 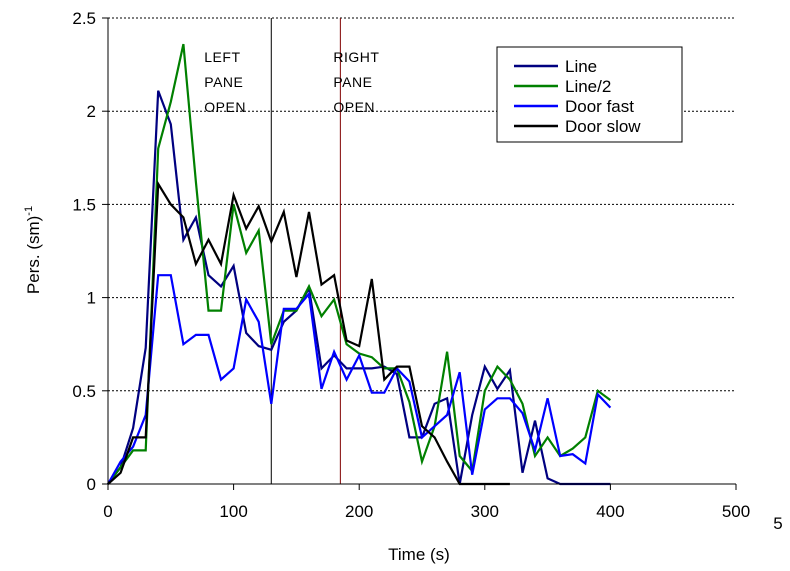 I want to click on annotation-0: LEFT PANE OPEN, so click(x=225, y=82).